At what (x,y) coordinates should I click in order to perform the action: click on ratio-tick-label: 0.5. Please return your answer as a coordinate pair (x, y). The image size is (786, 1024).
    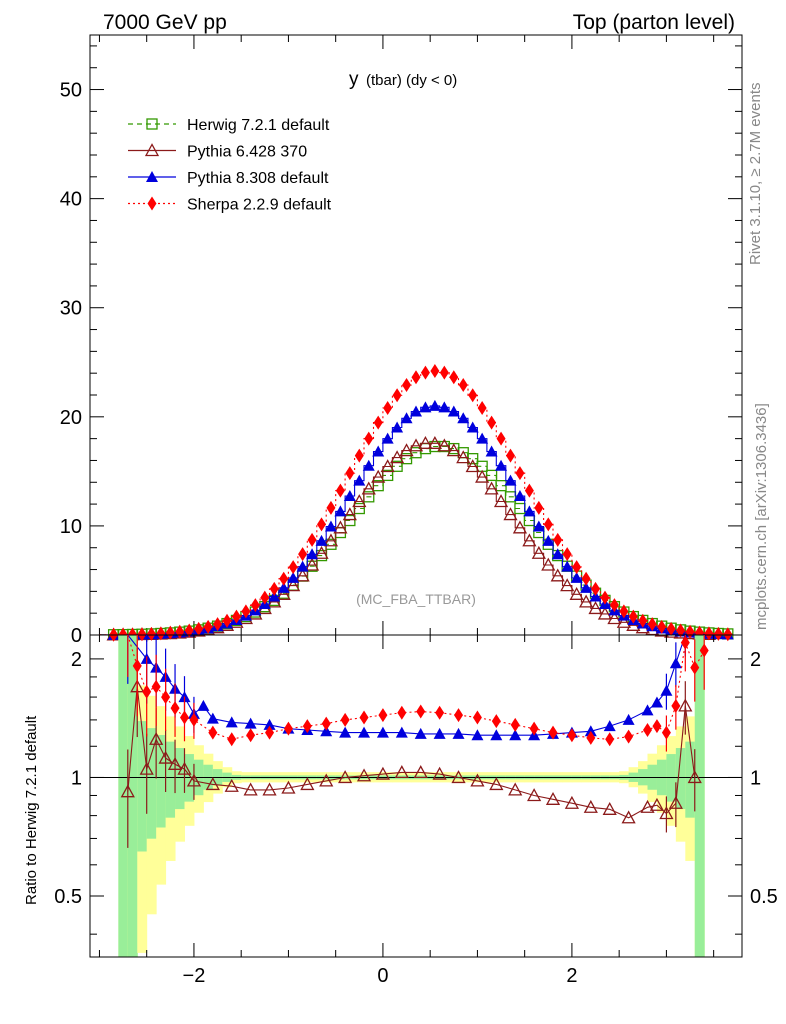
    Looking at the image, I should click on (764, 897).